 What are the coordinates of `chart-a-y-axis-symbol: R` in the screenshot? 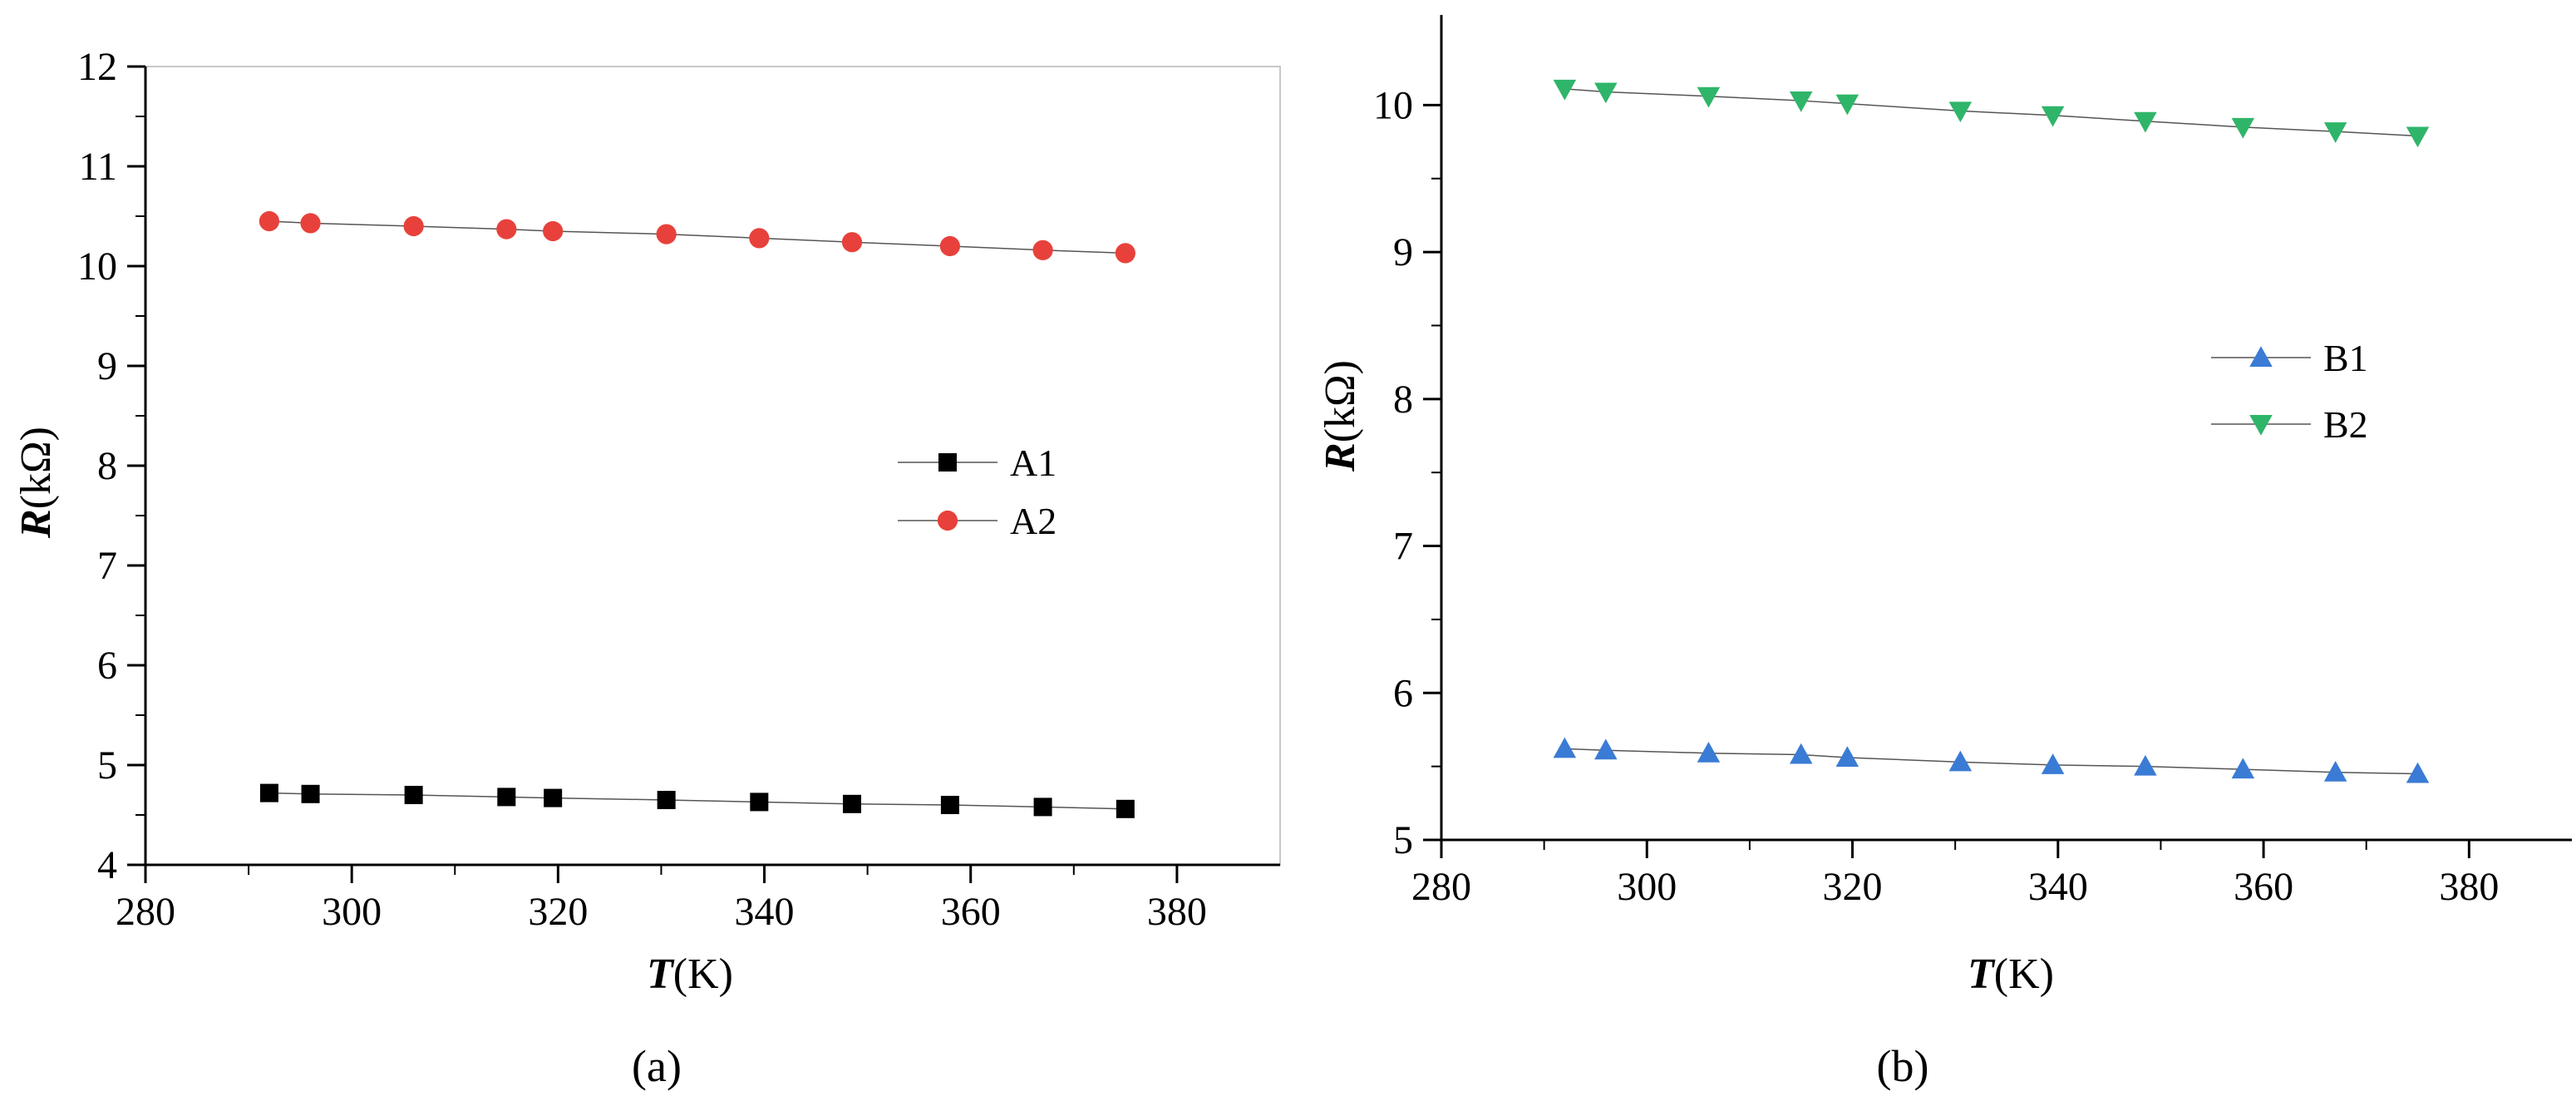 It's located at (36, 524).